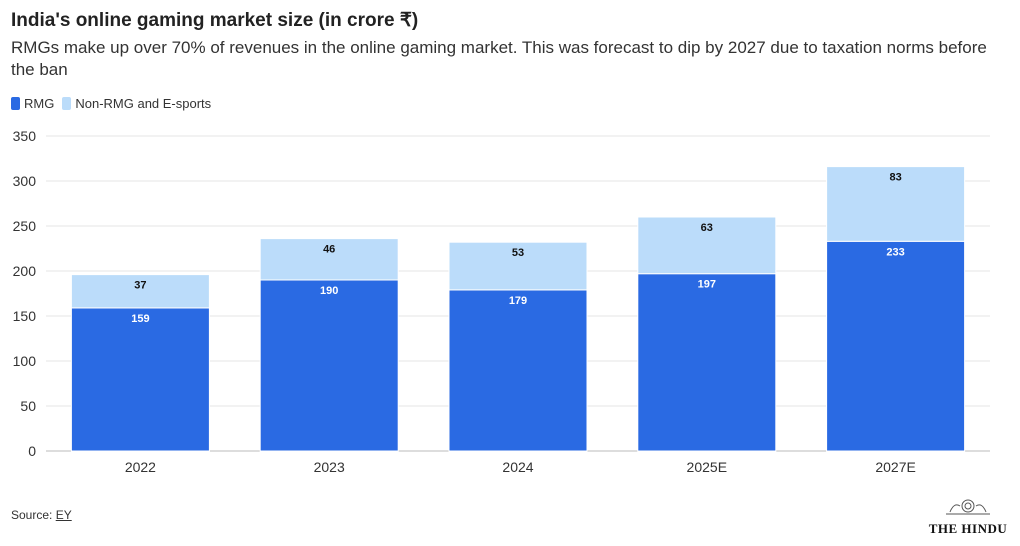 The image size is (1020, 546). What do you see at coordinates (25, 181) in the screenshot?
I see `y-tick-label: 300` at bounding box center [25, 181].